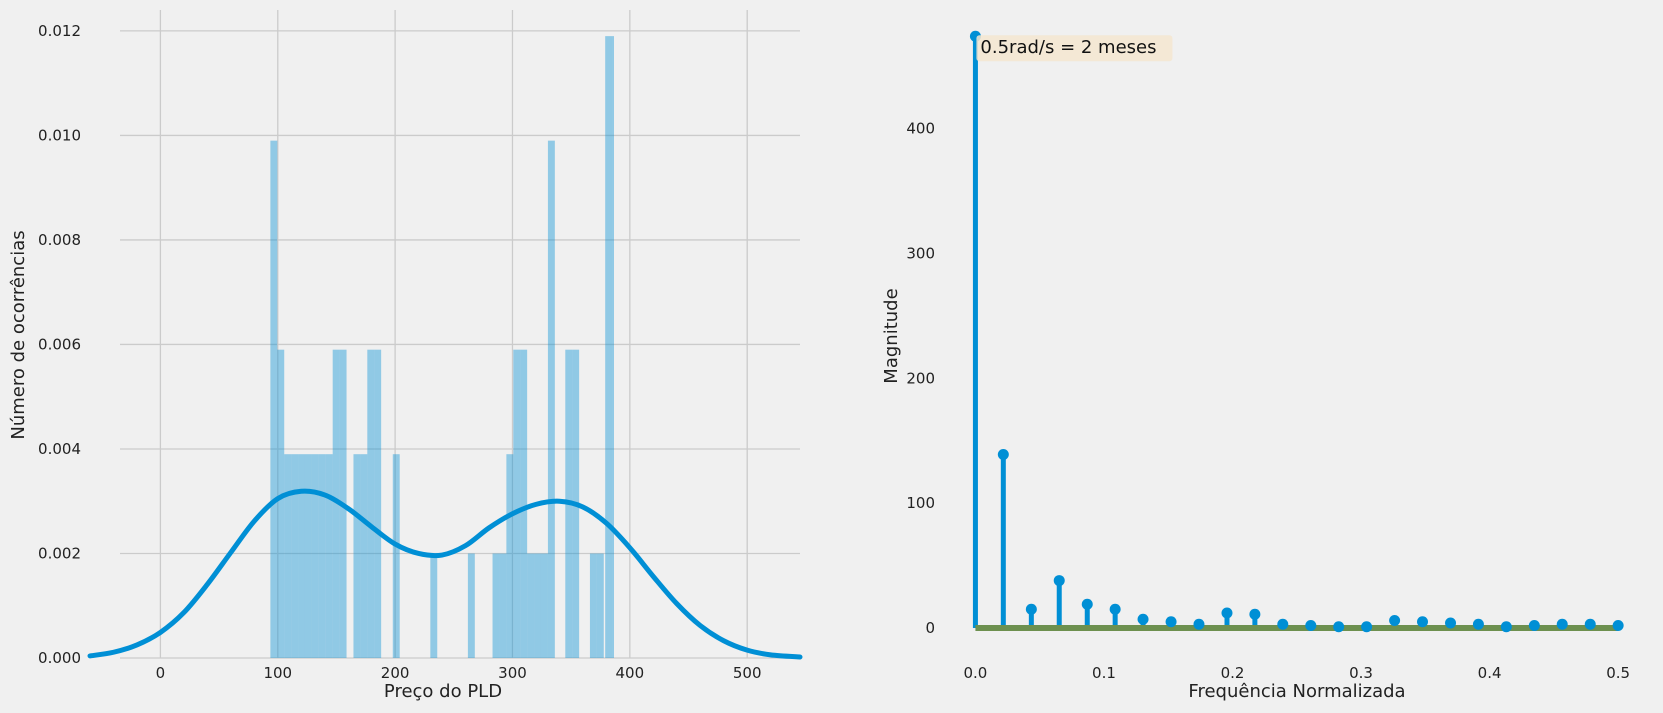 This screenshot has height=713, width=1663. I want to click on histogram-x-tick-label: 400, so click(630, 673).